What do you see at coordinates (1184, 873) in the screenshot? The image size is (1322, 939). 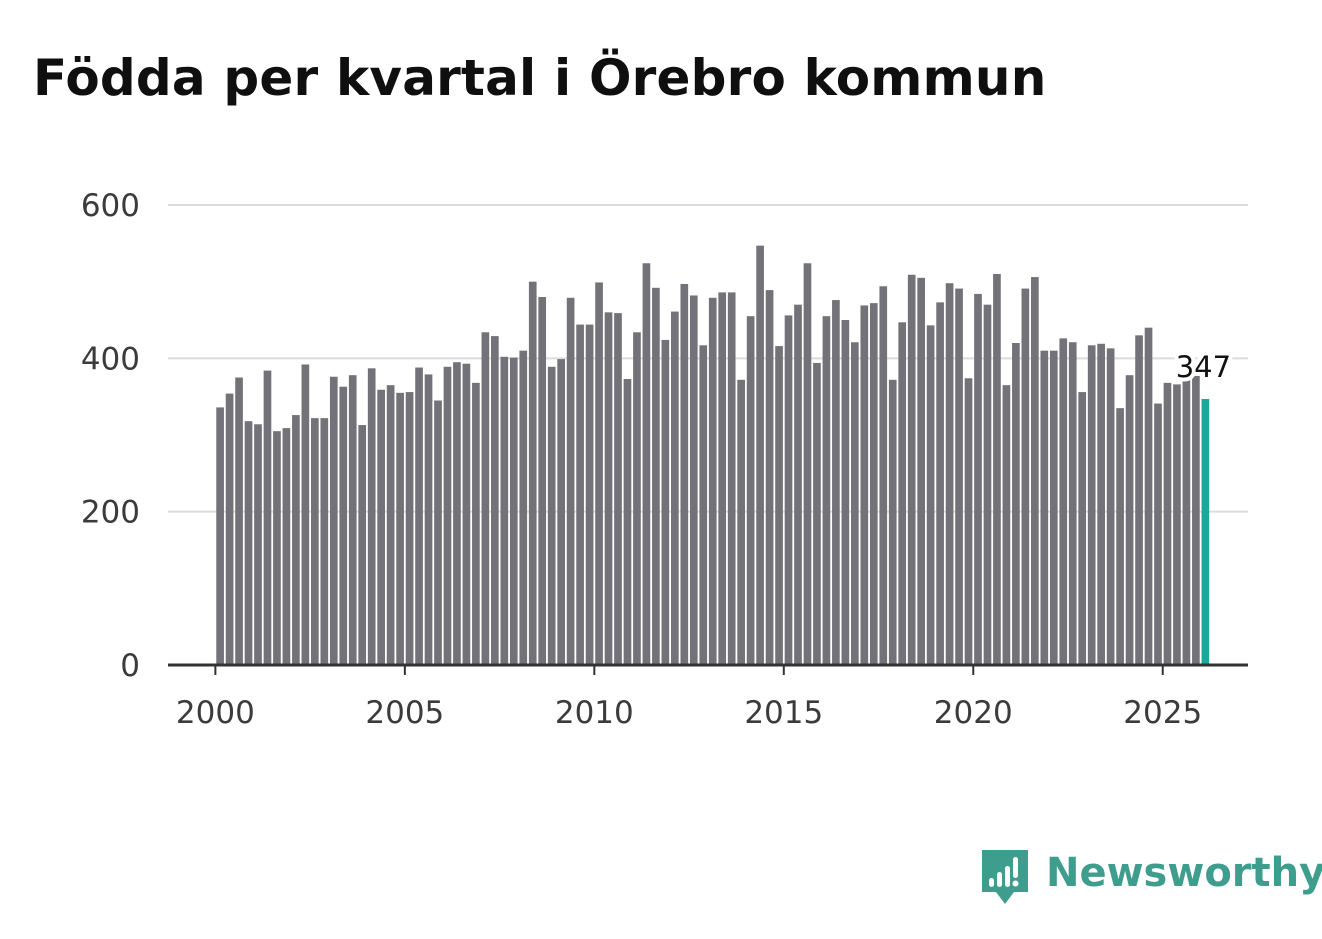 I see `brand-name: Newsworthy` at bounding box center [1184, 873].